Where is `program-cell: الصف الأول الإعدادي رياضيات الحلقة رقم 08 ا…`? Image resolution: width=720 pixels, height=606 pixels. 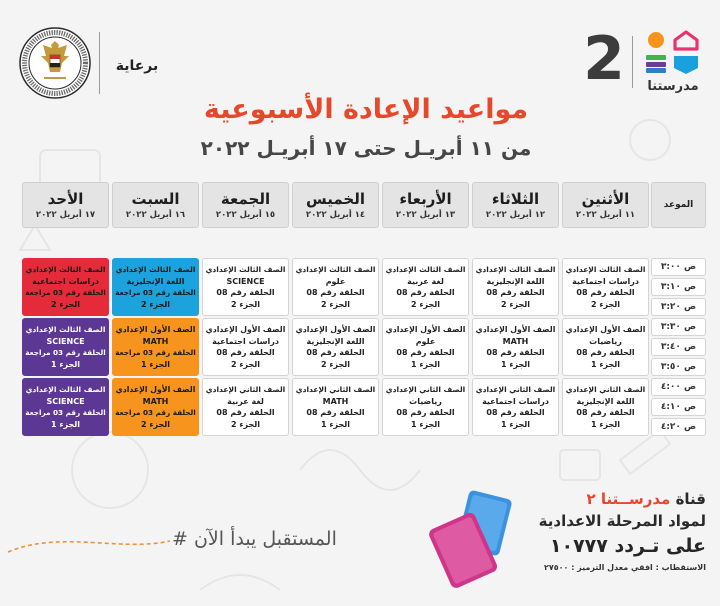 program-cell: الصف الأول الإعدادي رياضيات الحلقة رقم 08 ا… is located at coordinates (605, 347).